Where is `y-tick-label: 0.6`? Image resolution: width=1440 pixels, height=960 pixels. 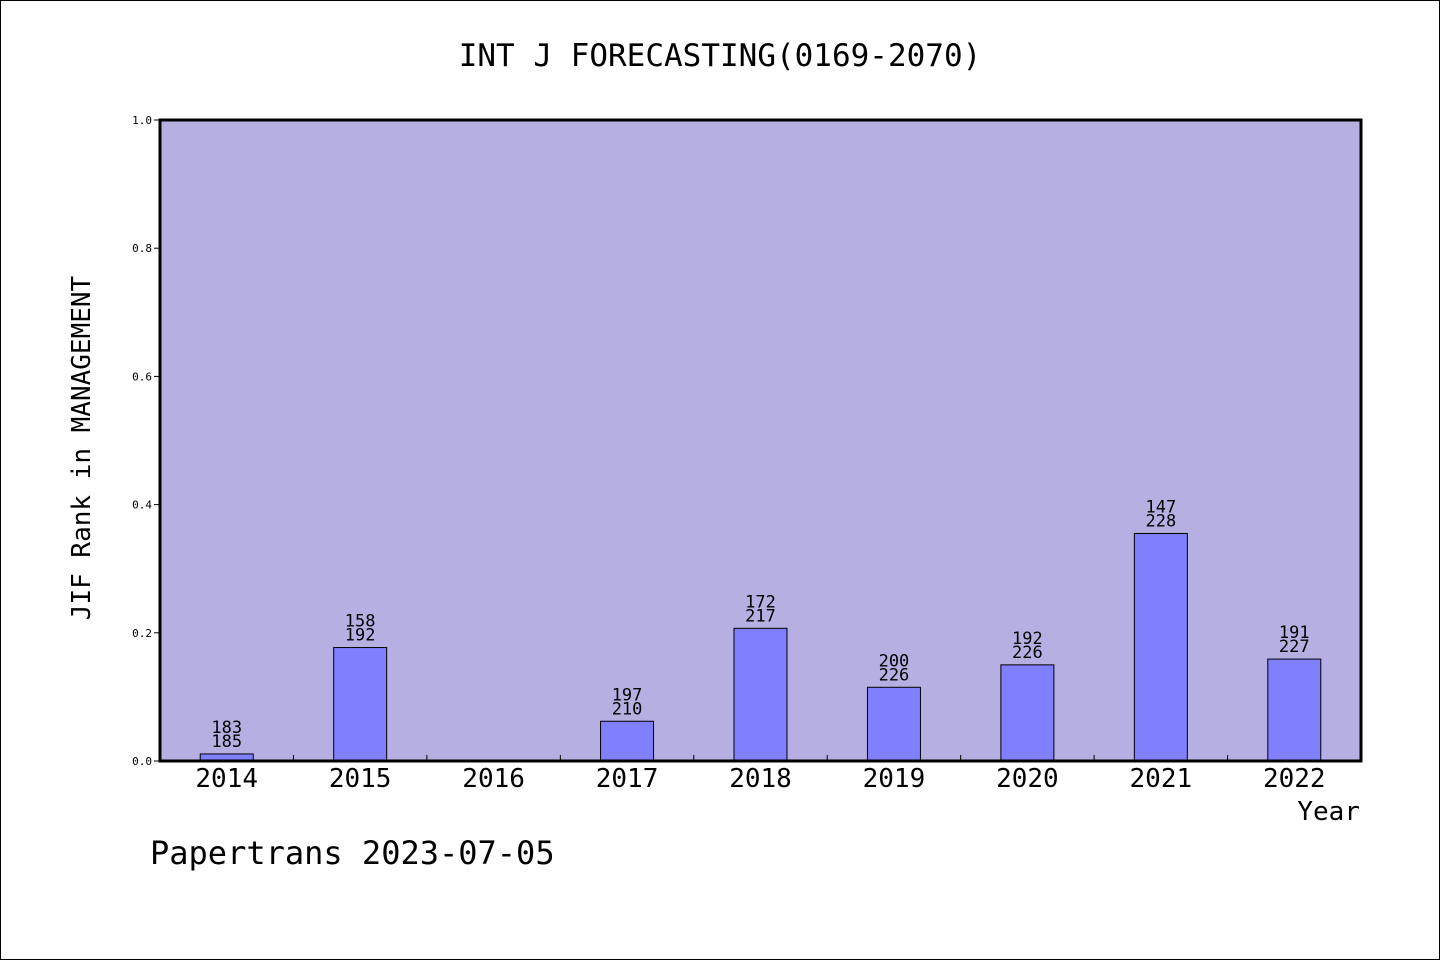 y-tick-label: 0.6 is located at coordinates (142, 376).